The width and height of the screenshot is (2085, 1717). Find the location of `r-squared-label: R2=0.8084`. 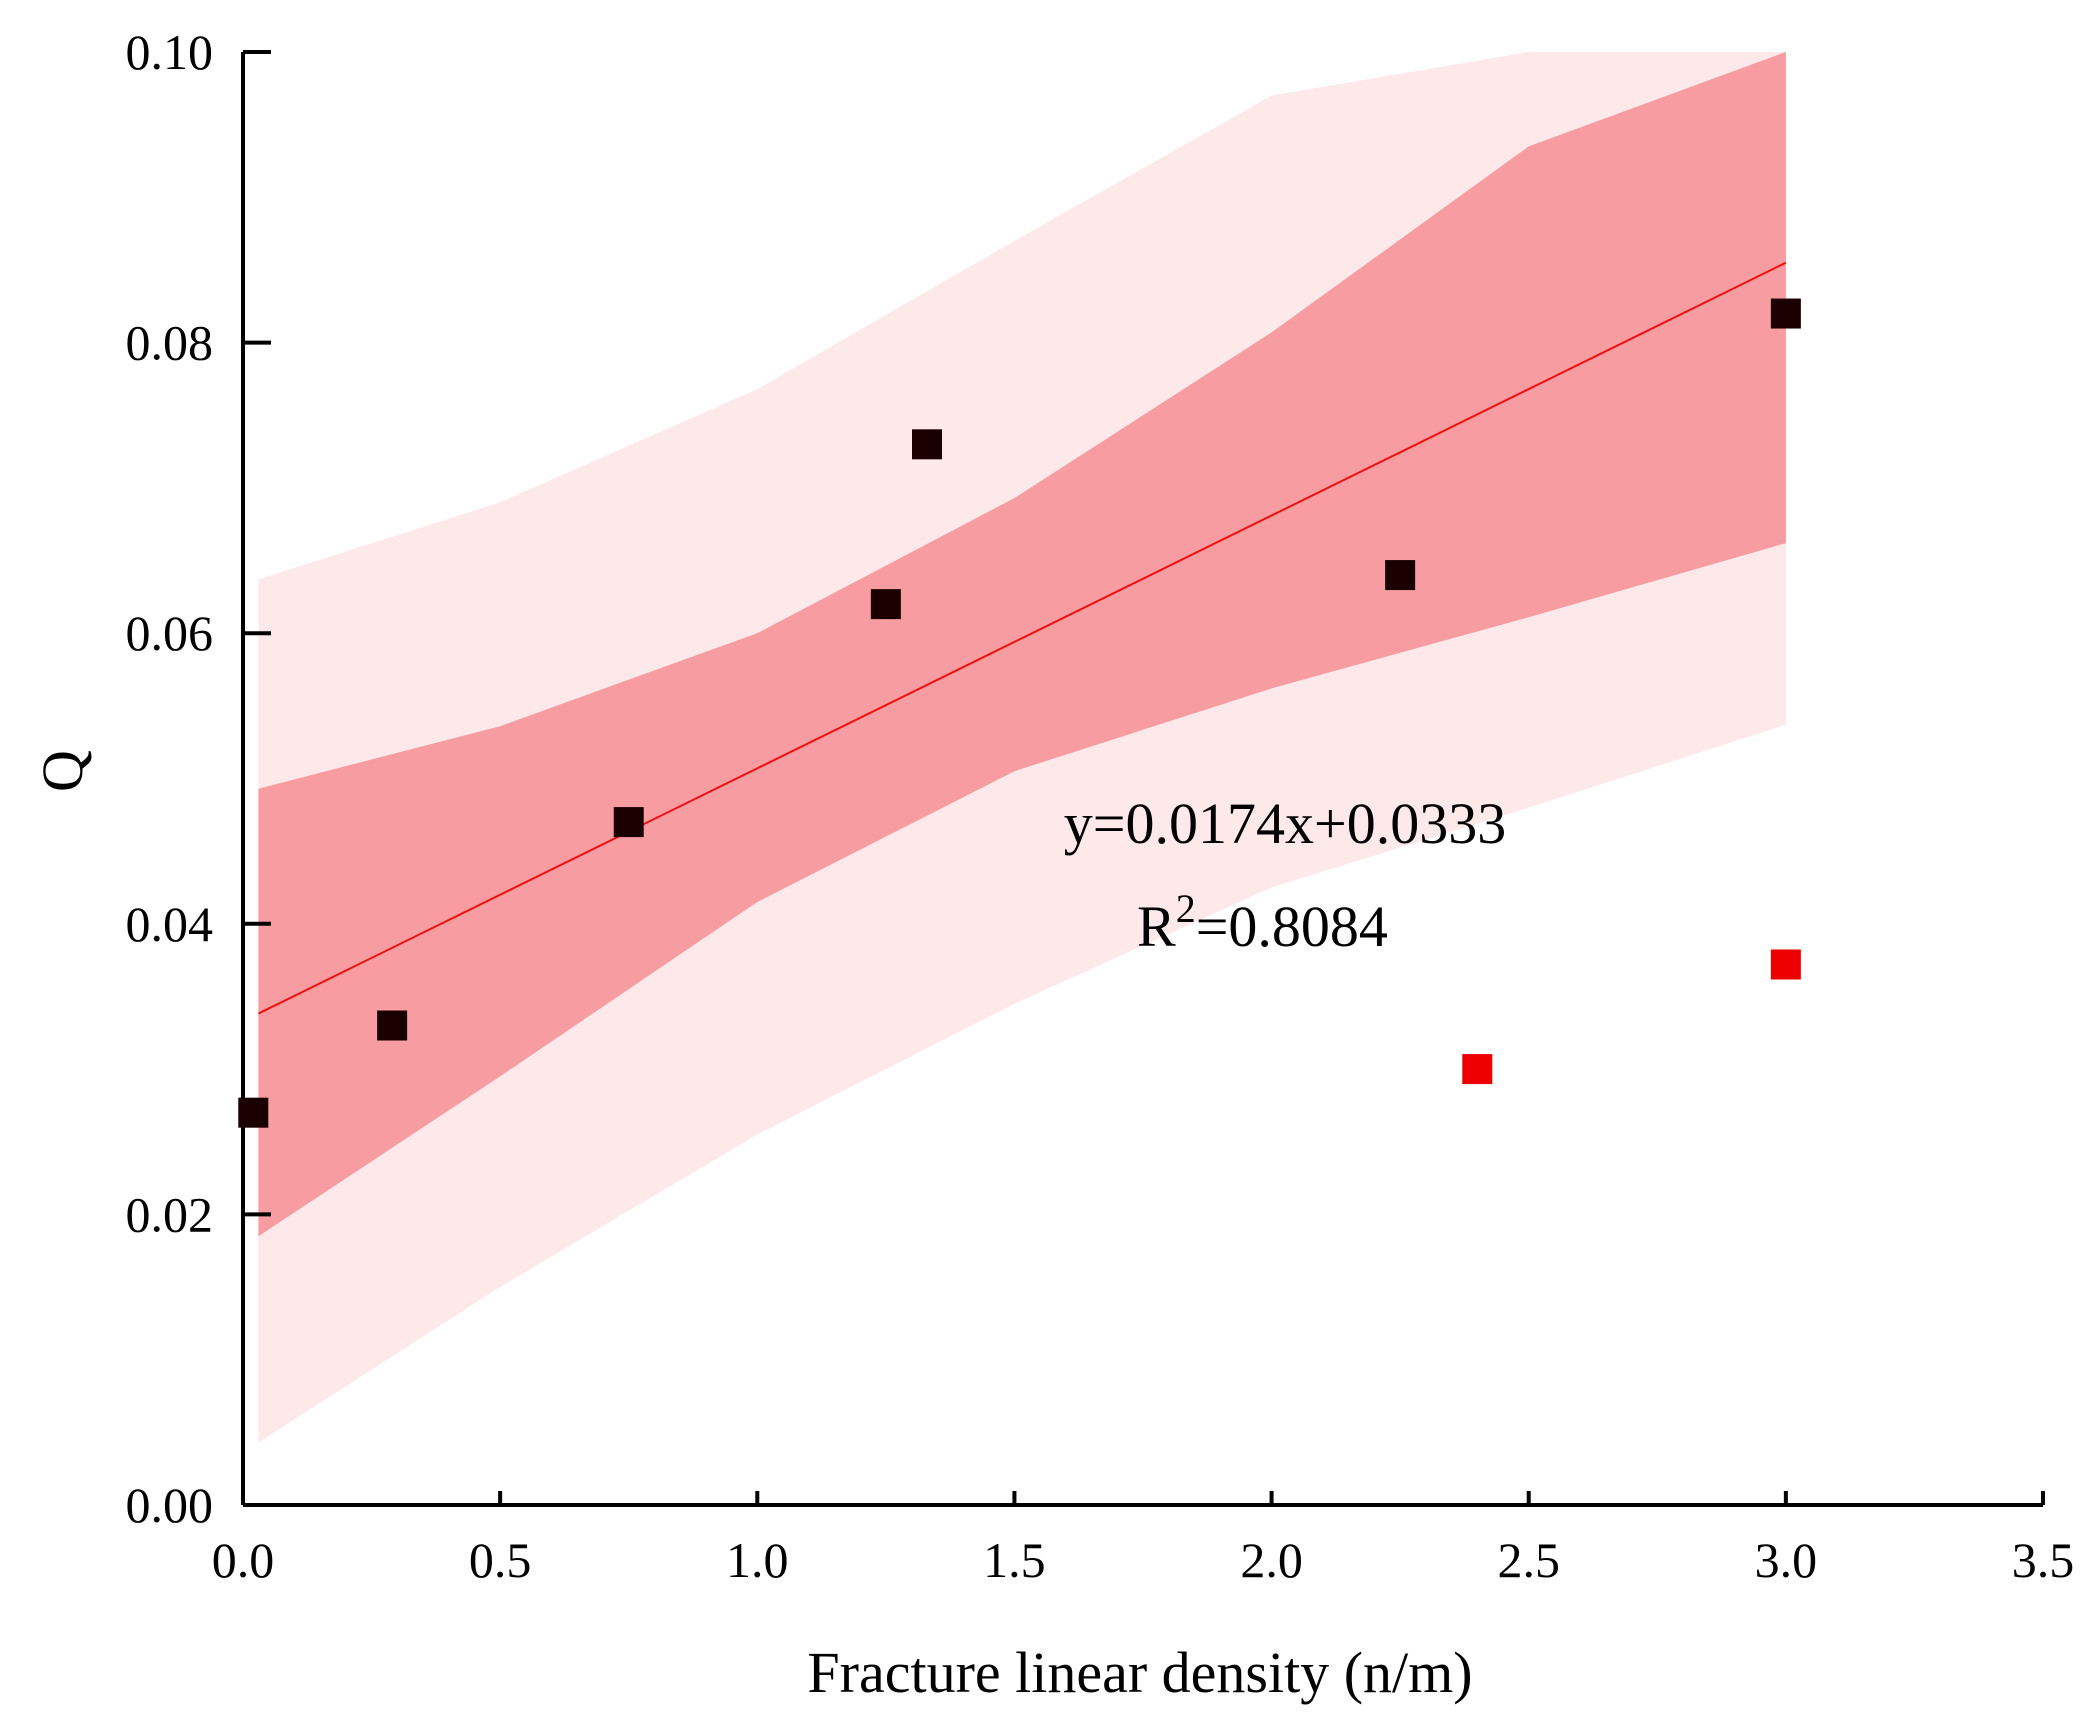

r-squared-label: R2=0.8084 is located at coordinates (1262, 922).